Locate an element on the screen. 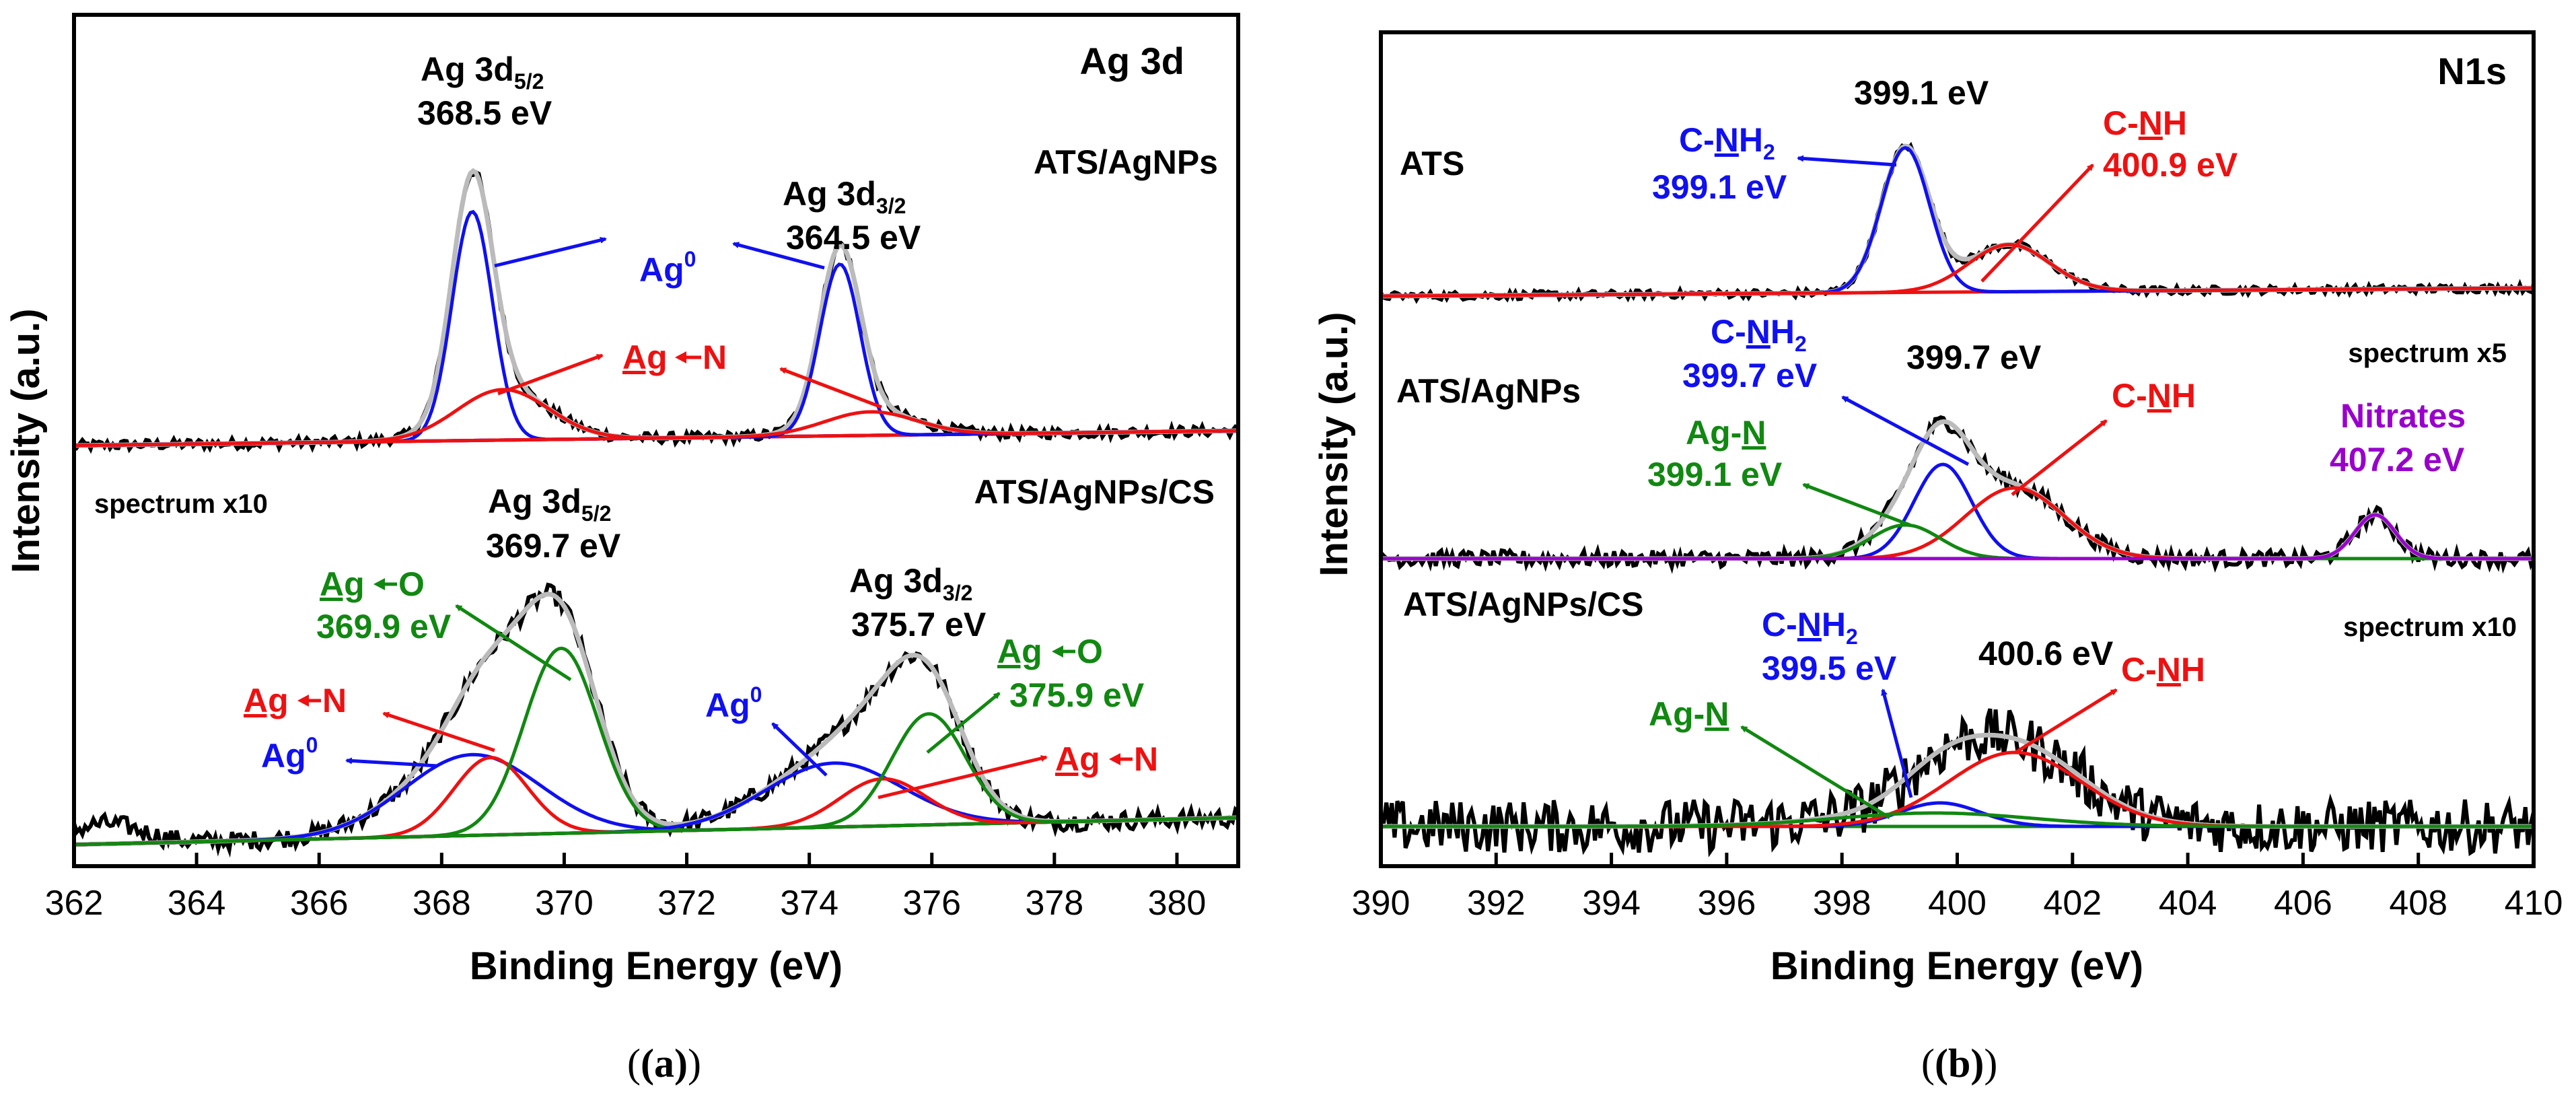 The image size is (2576, 1097). b-tick-label-394: 394 is located at coordinates (1611, 903).